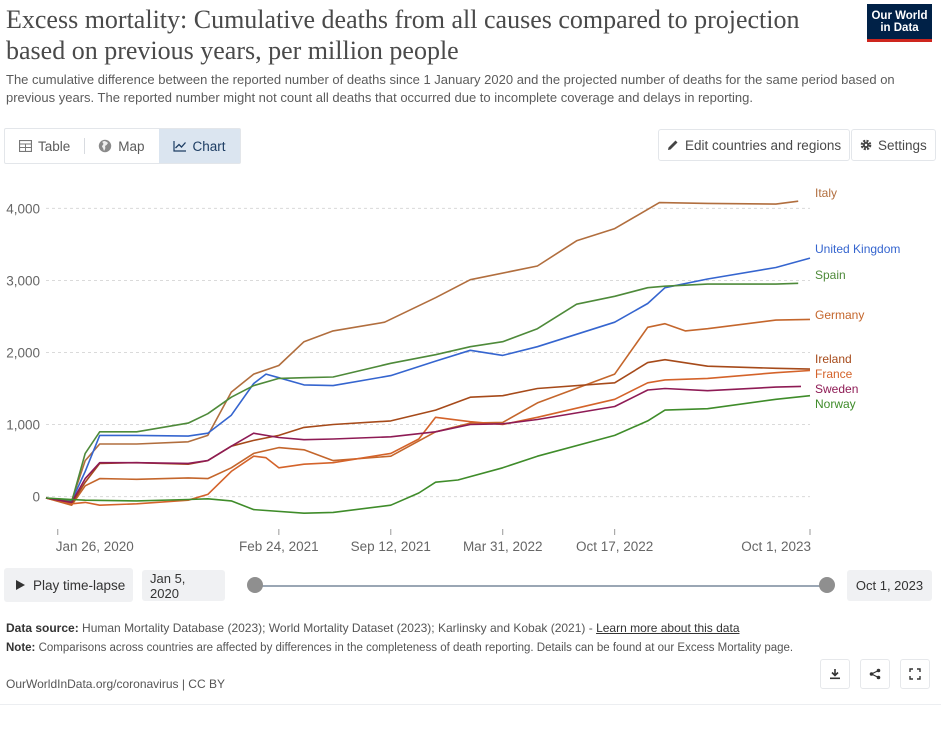 This screenshot has height=729, width=941. I want to click on line-chart-icon, so click(179, 146).